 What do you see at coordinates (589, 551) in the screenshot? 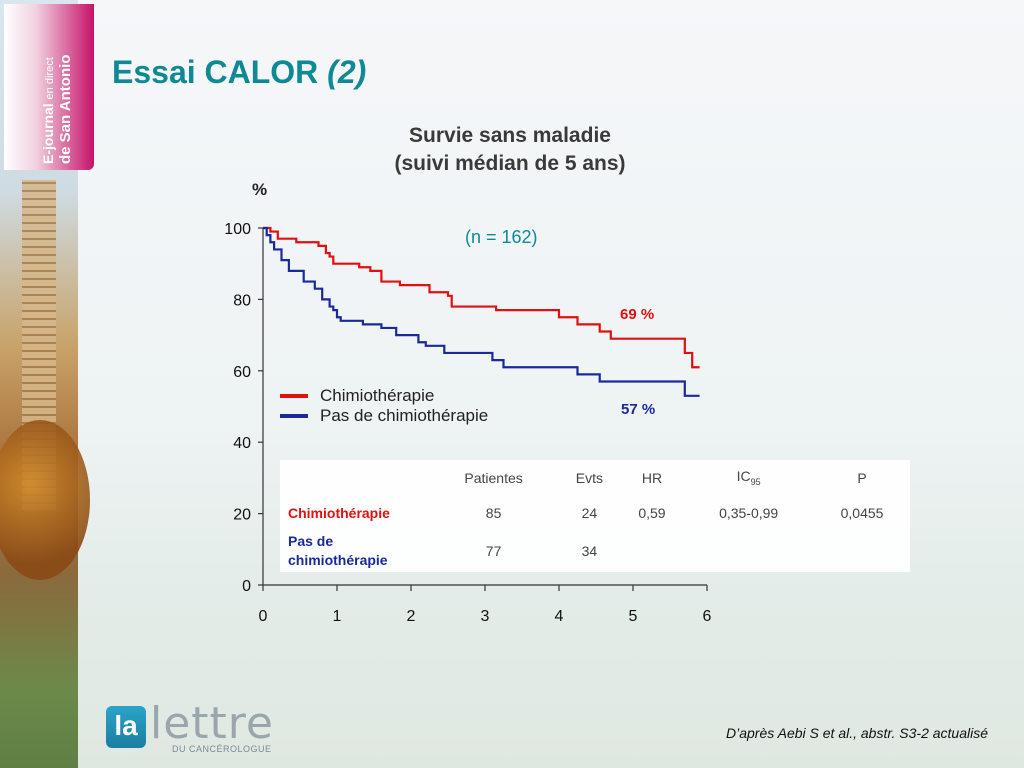
I see `table-cell: 34` at bounding box center [589, 551].